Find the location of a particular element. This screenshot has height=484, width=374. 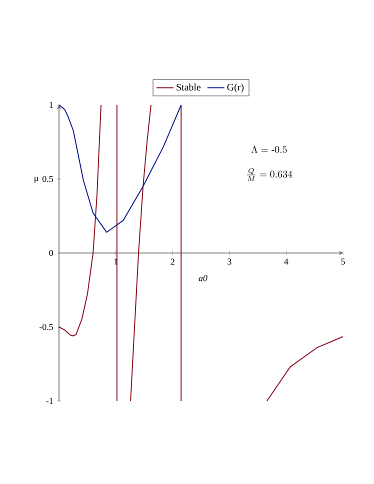

y-tick-label: 1 is located at coordinates (51, 105).